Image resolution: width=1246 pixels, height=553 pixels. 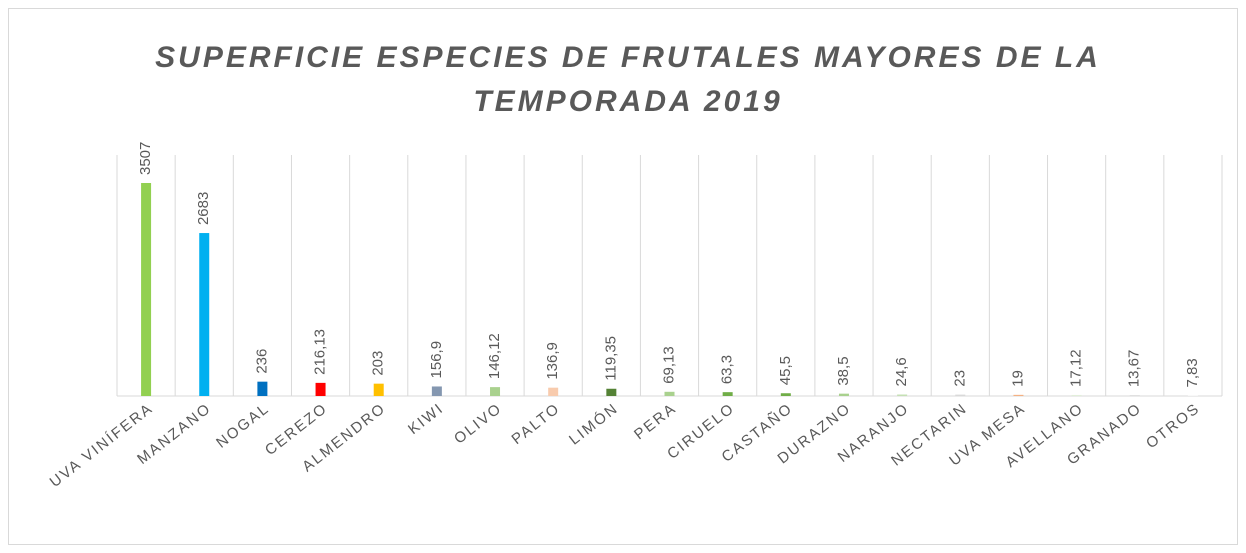 I want to click on x-tick-label: LIMÓN, so click(x=594, y=424).